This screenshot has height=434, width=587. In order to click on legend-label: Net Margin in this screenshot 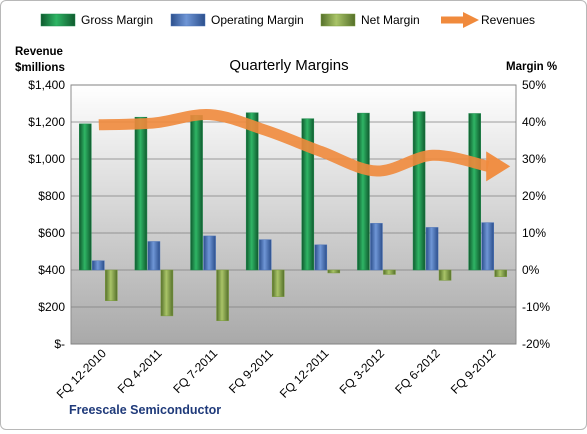, I will do `click(390, 20)`.